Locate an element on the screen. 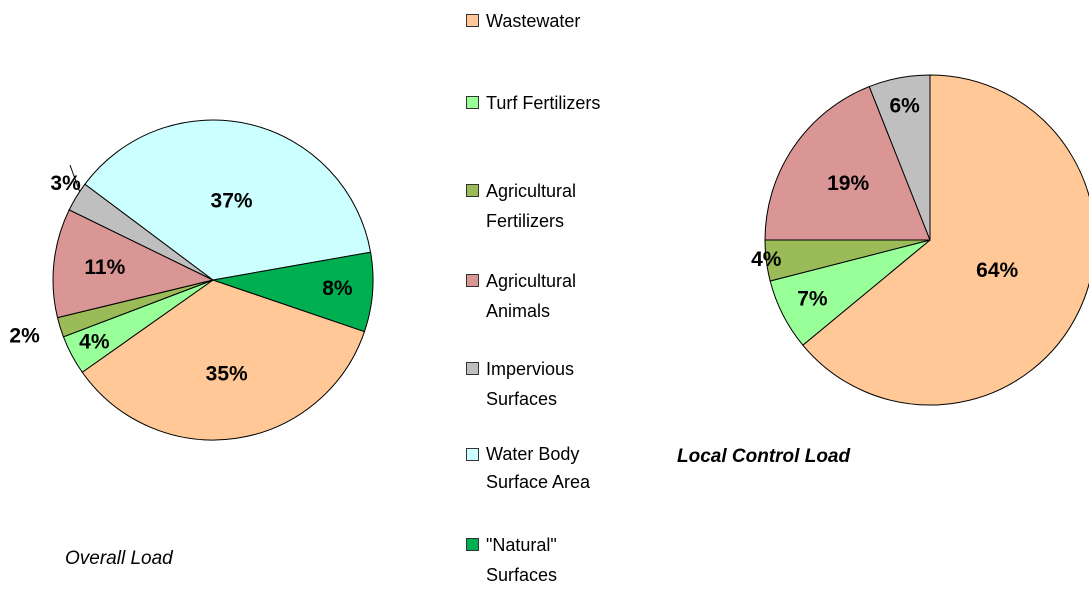  legend-item: Agricultural Fertilizers is located at coordinates (541, 206).